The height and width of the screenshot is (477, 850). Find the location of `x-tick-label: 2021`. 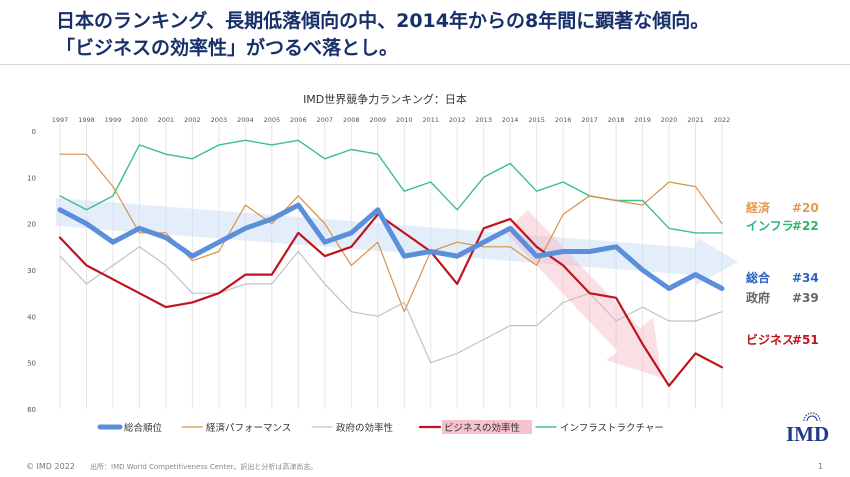

x-tick-label: 2021 is located at coordinates (695, 120).